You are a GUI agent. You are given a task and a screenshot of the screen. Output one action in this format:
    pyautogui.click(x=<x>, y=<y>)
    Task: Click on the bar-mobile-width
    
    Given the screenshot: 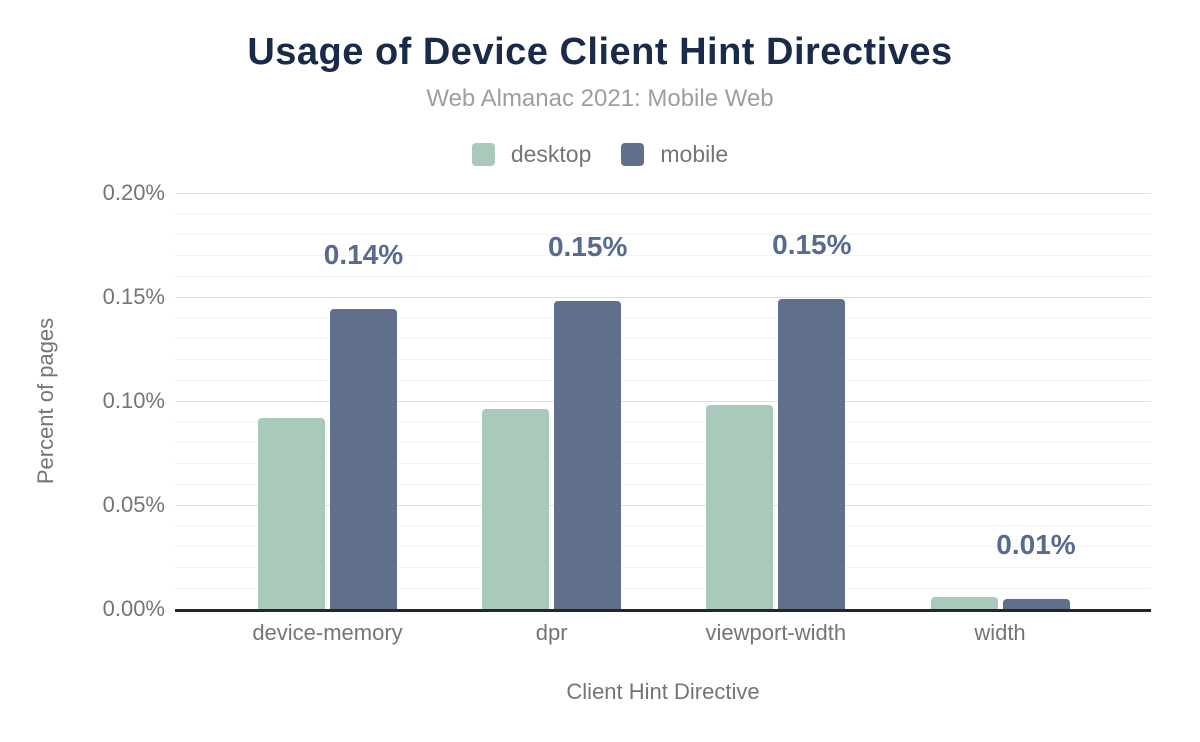 What is the action you would take?
    pyautogui.click(x=1036, y=603)
    